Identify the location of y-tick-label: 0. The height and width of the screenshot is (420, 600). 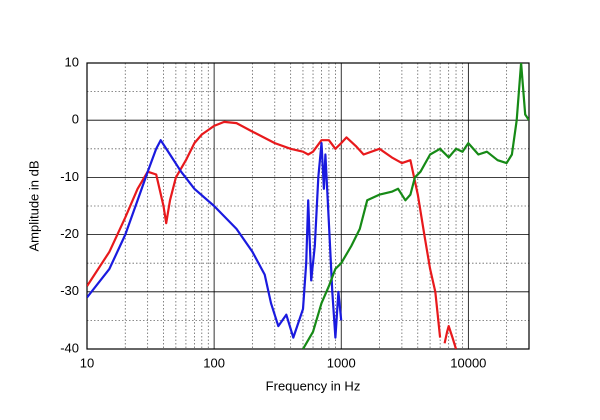
(75, 119).